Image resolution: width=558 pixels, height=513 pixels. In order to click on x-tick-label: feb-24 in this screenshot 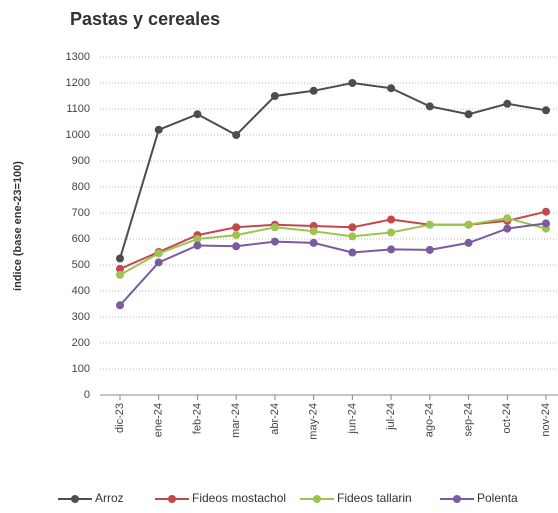, I will do `click(197, 418)`.